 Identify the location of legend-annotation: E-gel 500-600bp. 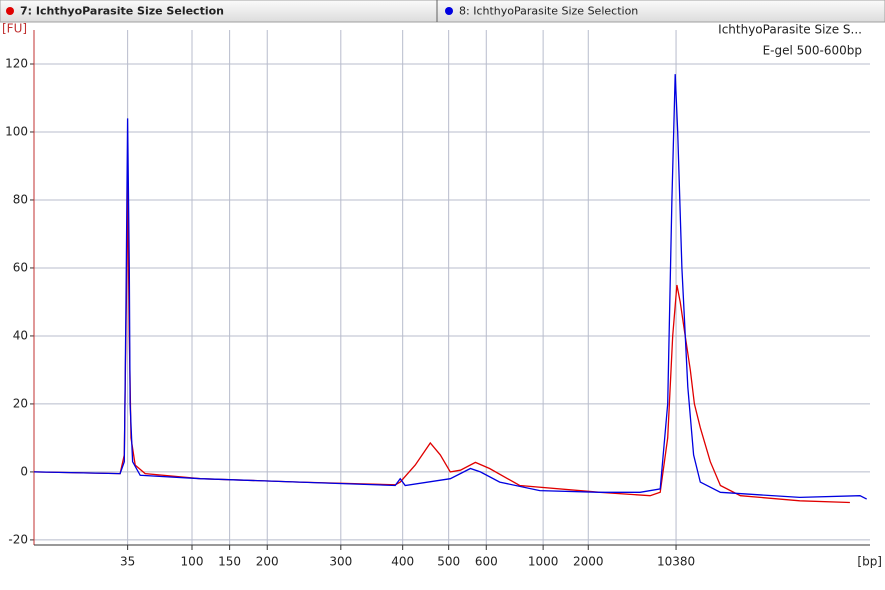
(812, 51).